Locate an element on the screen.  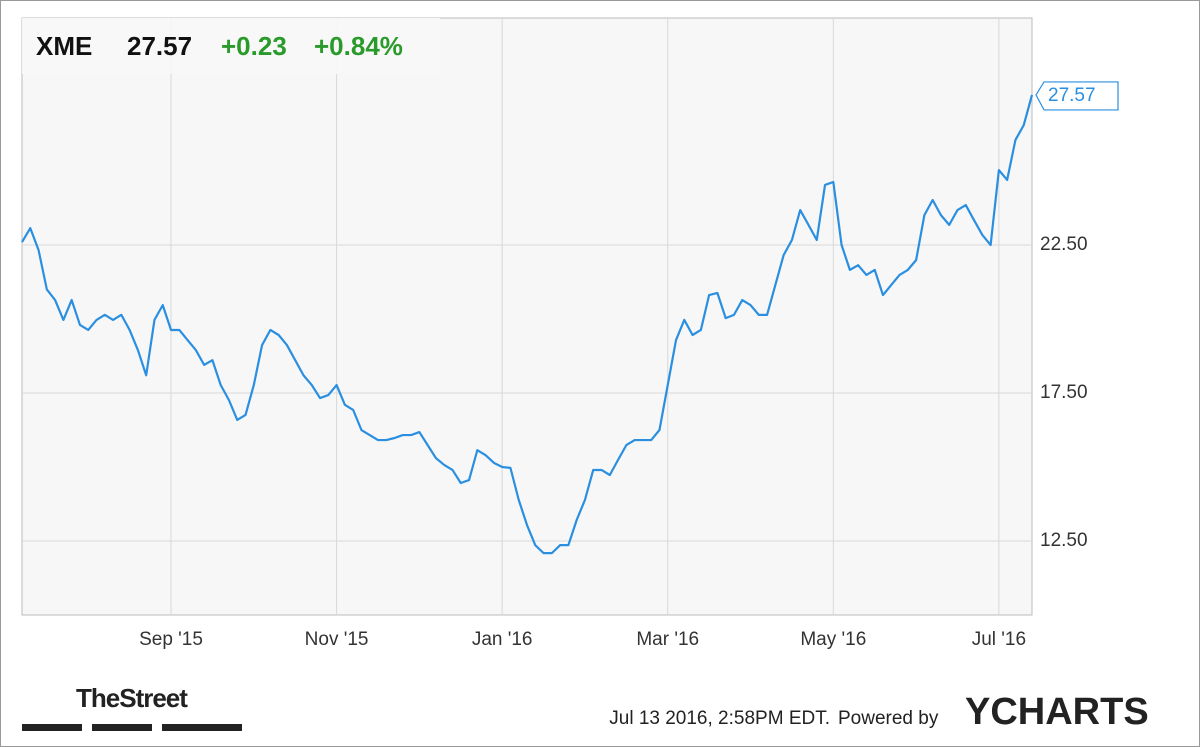
brand: TheStreet is located at coordinates (132, 698).